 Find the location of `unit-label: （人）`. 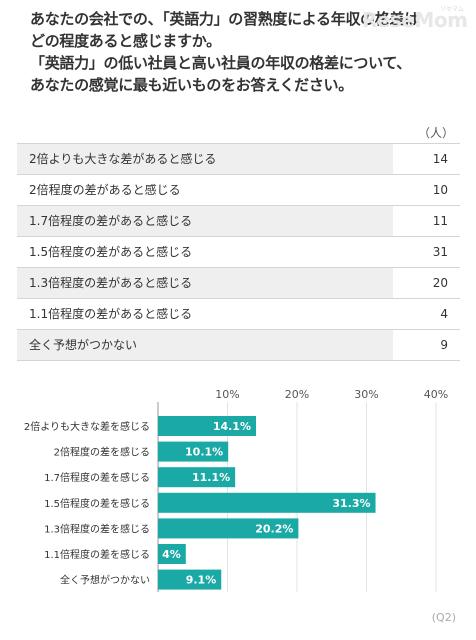

unit-label: （人） is located at coordinates (435, 133).